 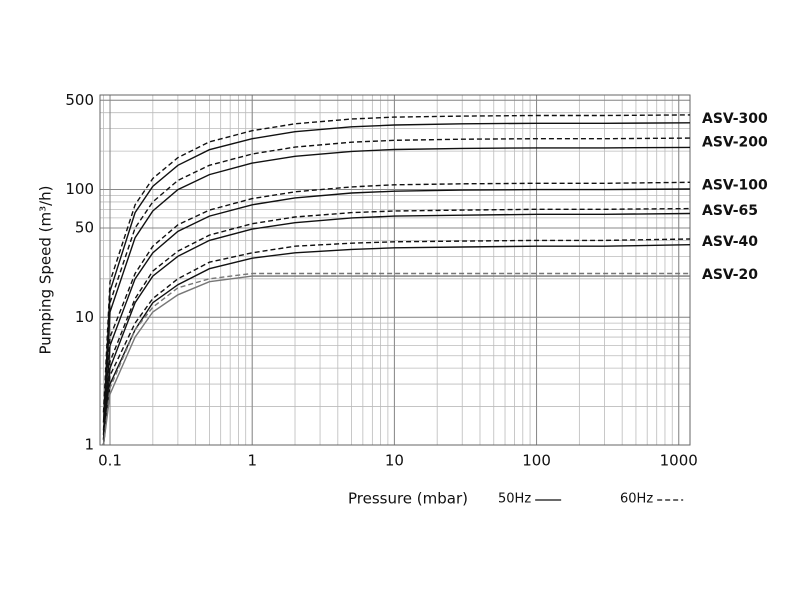 I want to click on curve-label: ASV-40, so click(x=730, y=242).